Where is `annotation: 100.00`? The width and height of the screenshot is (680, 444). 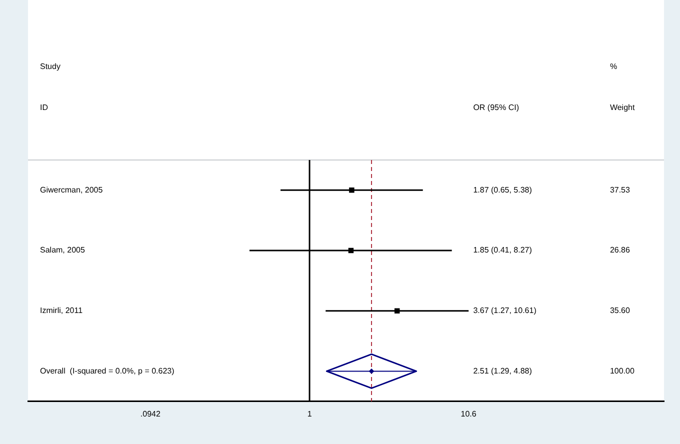 annotation: 100.00 is located at coordinates (622, 371).